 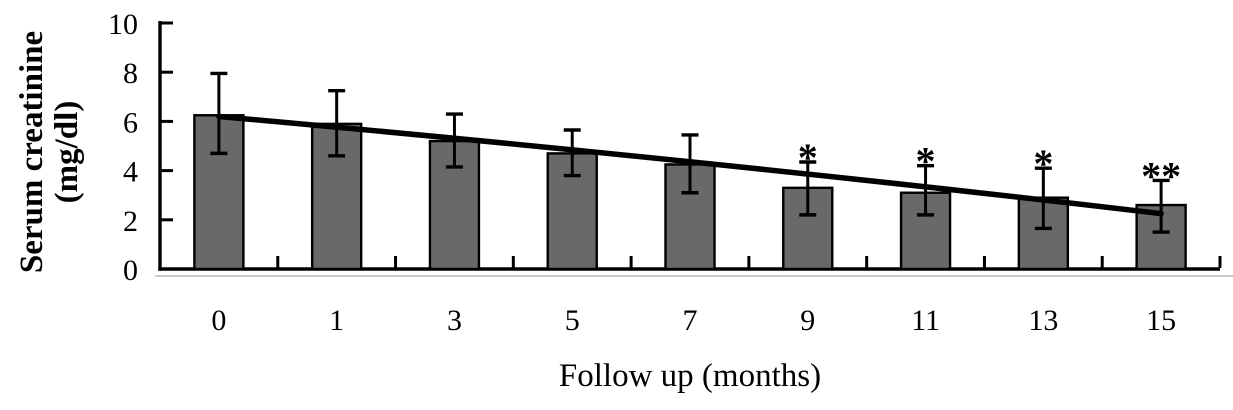 I want to click on y-tick-label: 8, so click(x=130, y=73).